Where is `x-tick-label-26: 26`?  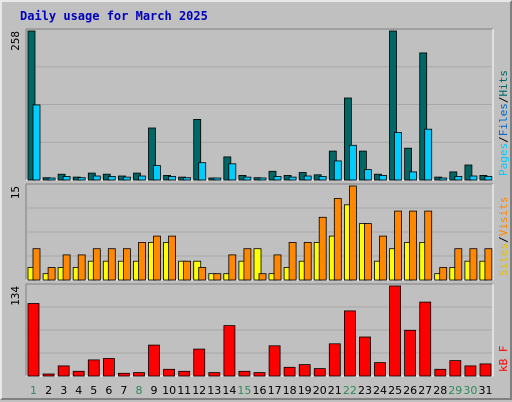 x-tick-label-26: 26 is located at coordinates (410, 390).